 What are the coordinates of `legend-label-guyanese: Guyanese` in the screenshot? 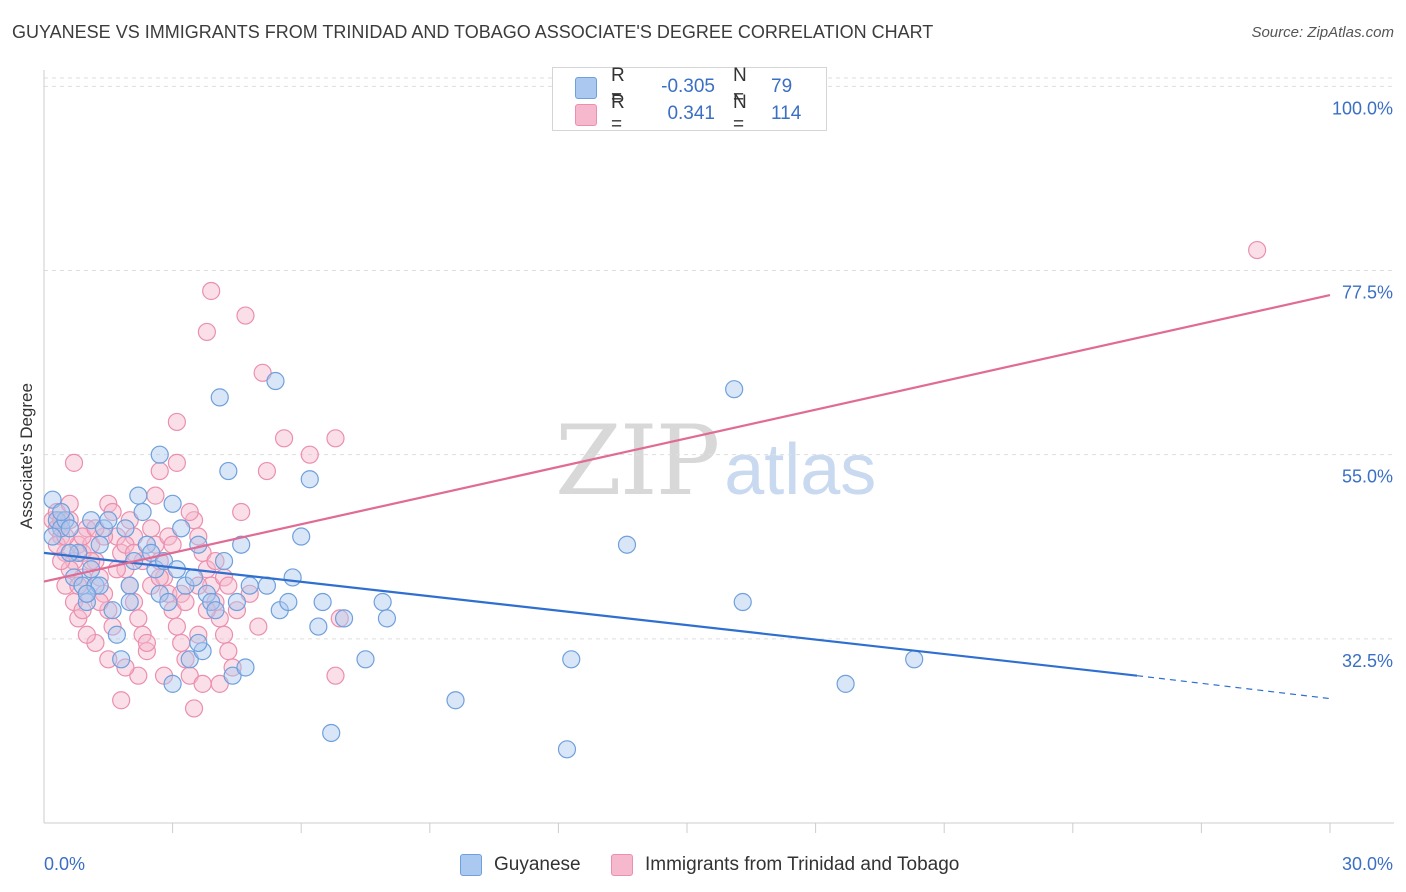 It's located at (537, 864).